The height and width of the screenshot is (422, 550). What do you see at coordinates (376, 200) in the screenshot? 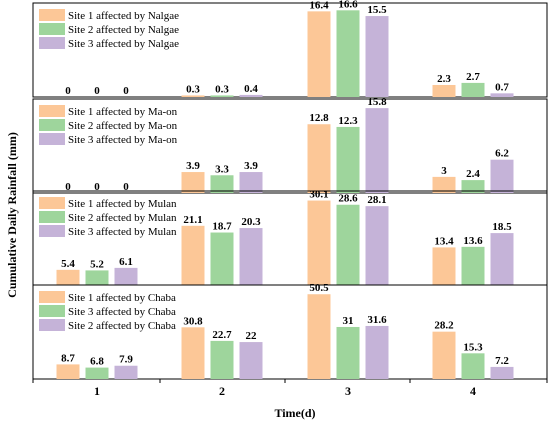
I see `data-label: 28.1` at bounding box center [376, 200].